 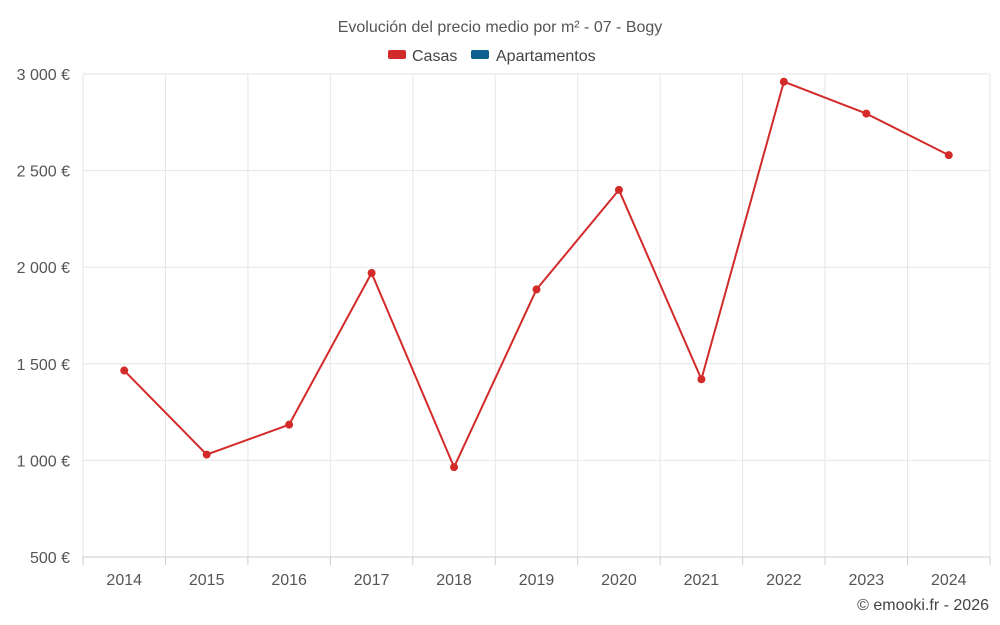 What do you see at coordinates (546, 56) in the screenshot?
I see `legend-label-apartamentos: Apartamentos` at bounding box center [546, 56].